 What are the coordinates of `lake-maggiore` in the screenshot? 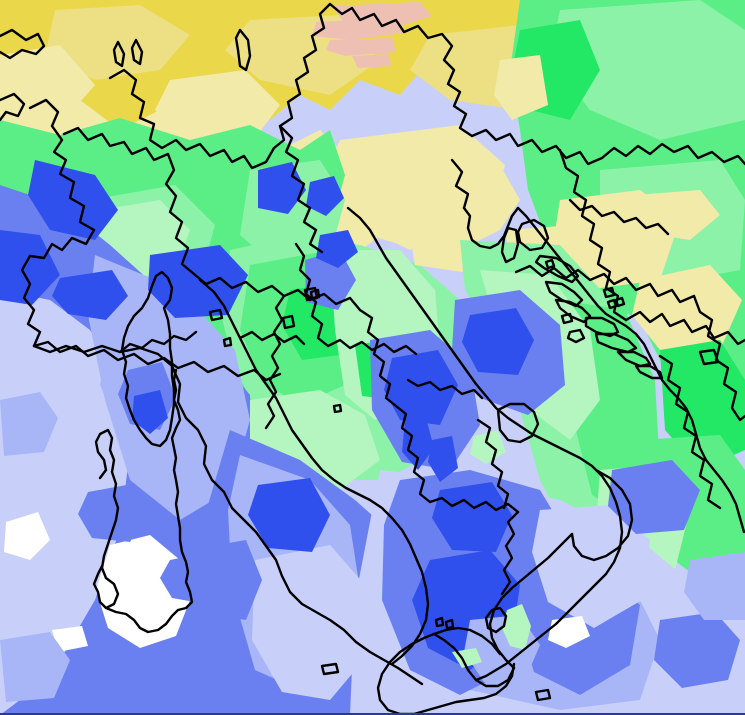 It's located at (119, 54).